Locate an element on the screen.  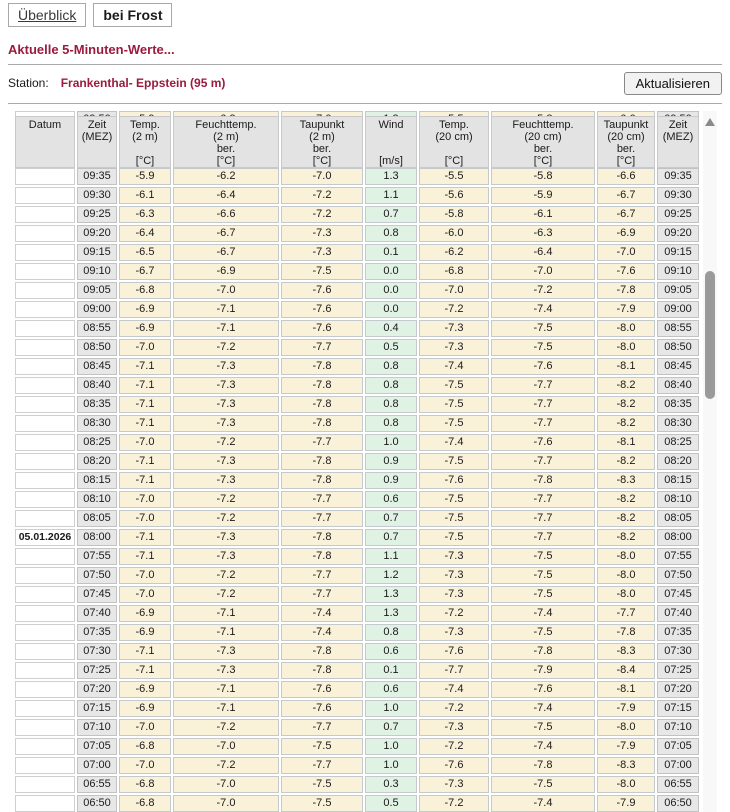
cell-value: 1.1 is located at coordinates (391, 556).